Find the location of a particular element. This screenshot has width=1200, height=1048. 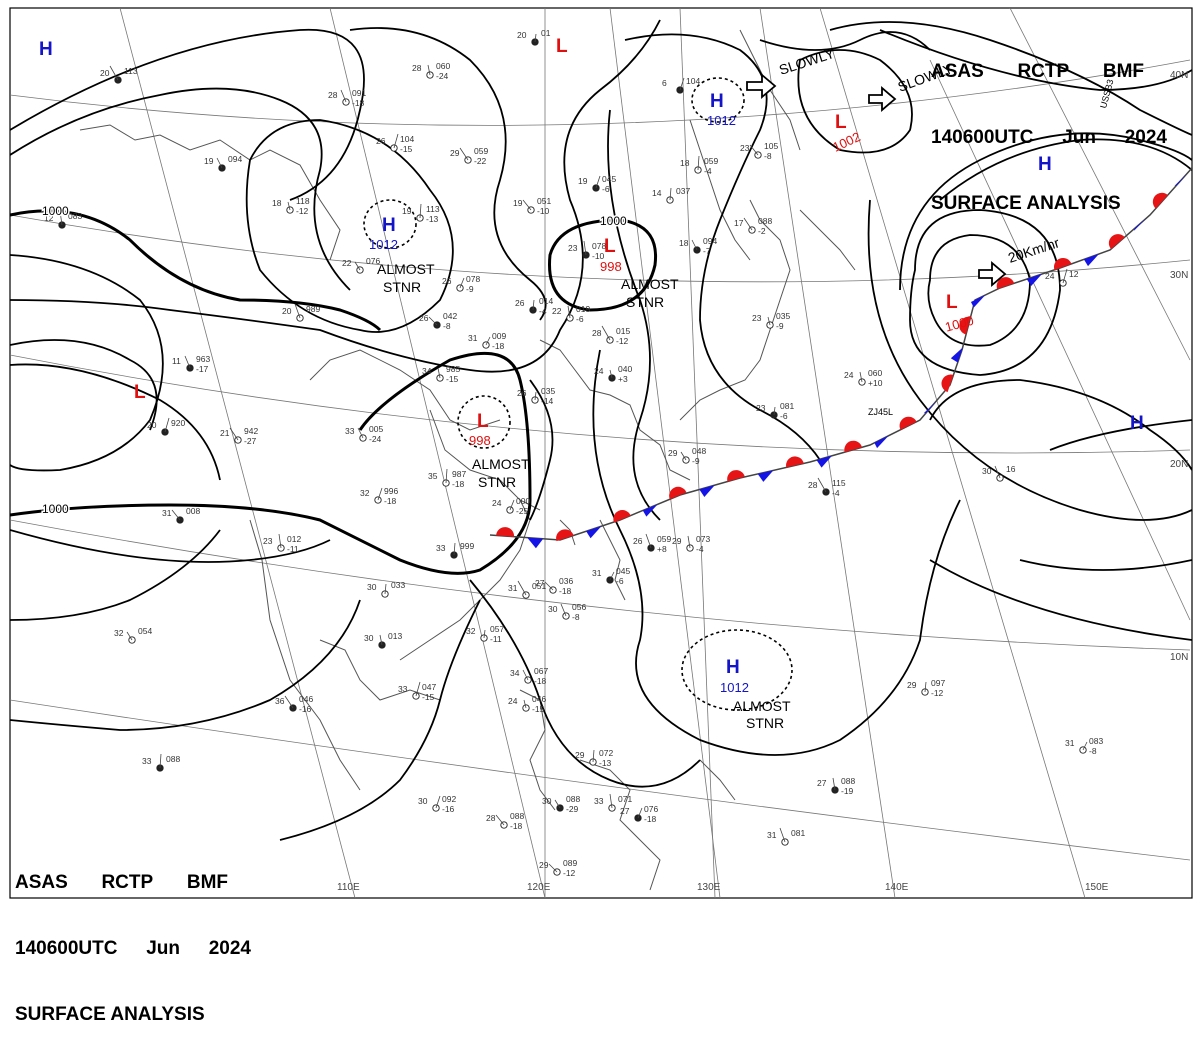

high-center-label: H is located at coordinates (46, 49).